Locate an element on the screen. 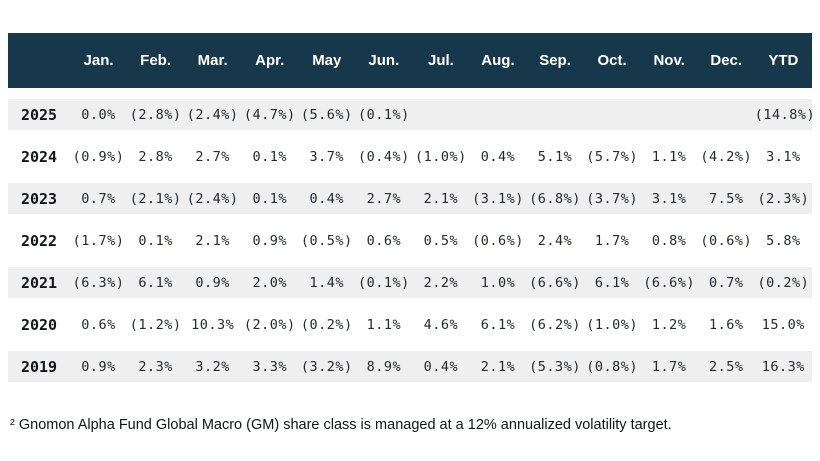 The width and height of the screenshot is (820, 461). return-value-cell: 16.3% is located at coordinates (783, 366).